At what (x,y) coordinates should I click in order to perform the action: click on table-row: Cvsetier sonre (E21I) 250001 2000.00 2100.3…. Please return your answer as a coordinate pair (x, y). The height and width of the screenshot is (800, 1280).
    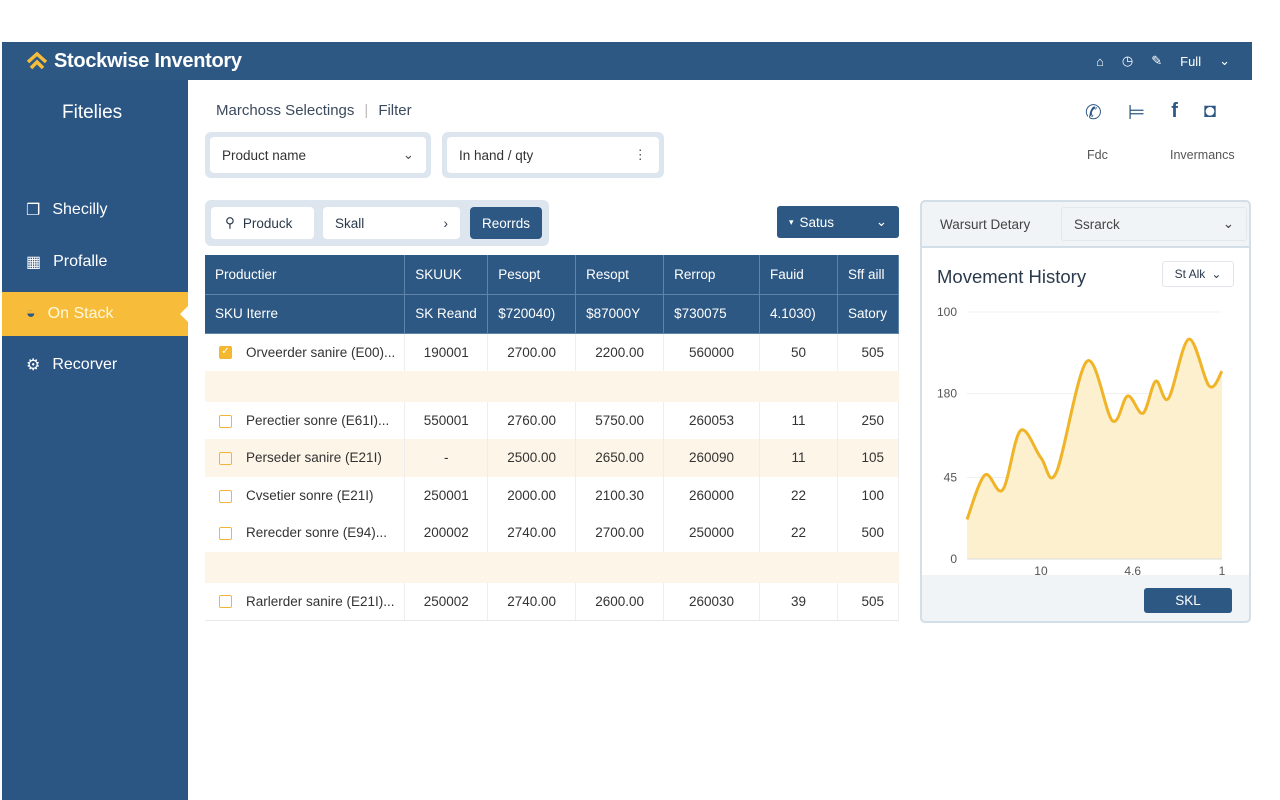
    Looking at the image, I should click on (552, 495).